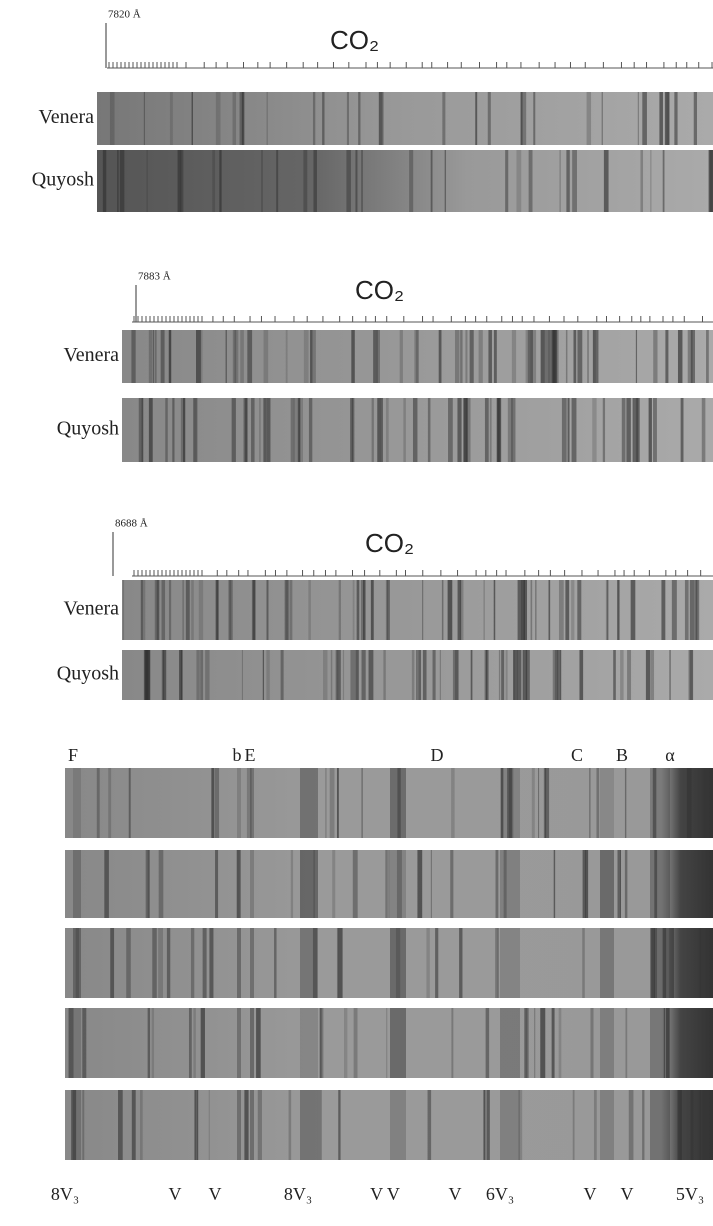 This screenshot has height=1226, width=713. Describe the element at coordinates (91, 609) in the screenshot. I see `row-label: Venera` at that location.